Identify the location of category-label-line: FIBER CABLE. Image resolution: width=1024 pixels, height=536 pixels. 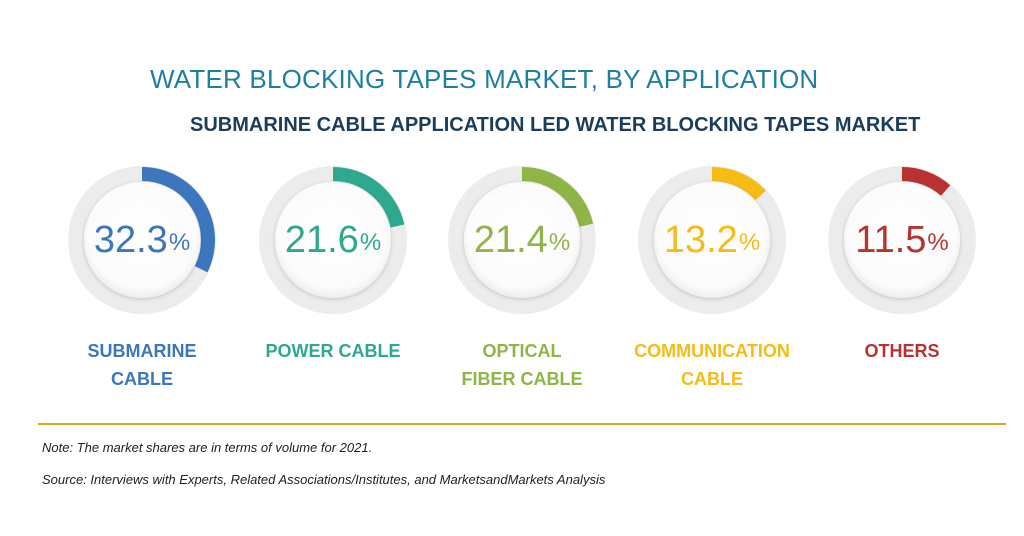
(522, 379).